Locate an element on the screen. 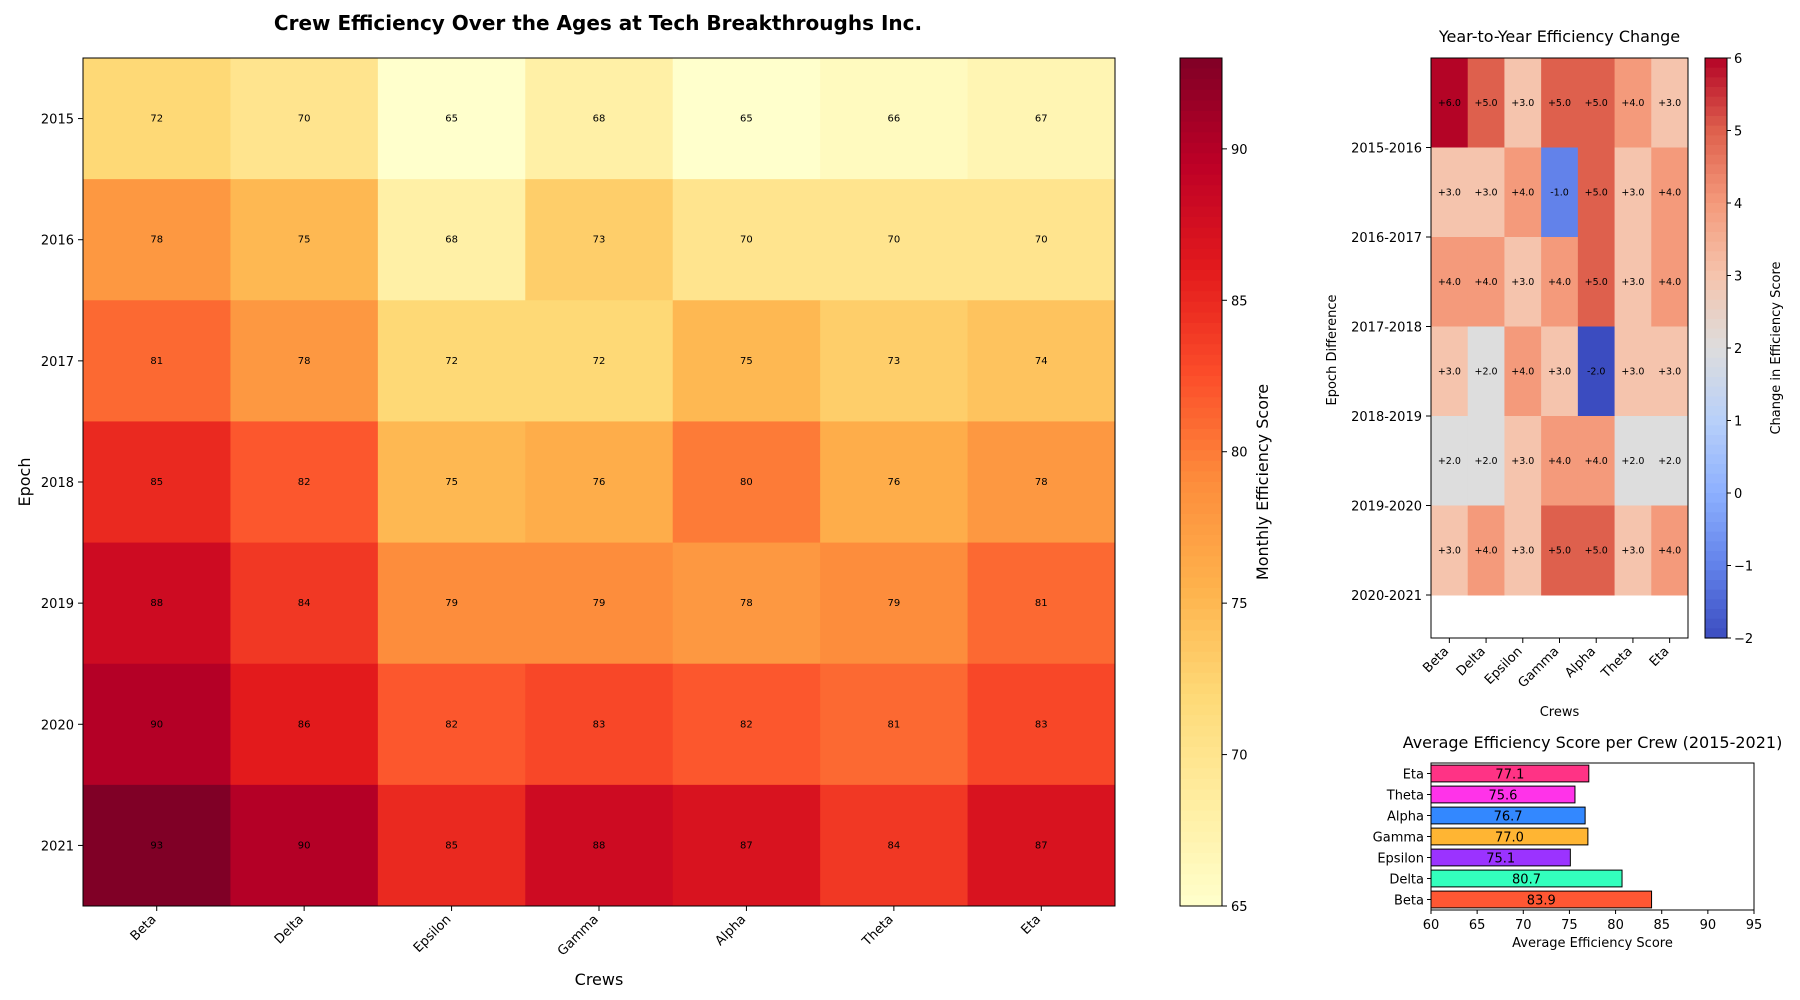 The width and height of the screenshot is (1800, 1000). x-tick-label: 90 is located at coordinates (1708, 925).